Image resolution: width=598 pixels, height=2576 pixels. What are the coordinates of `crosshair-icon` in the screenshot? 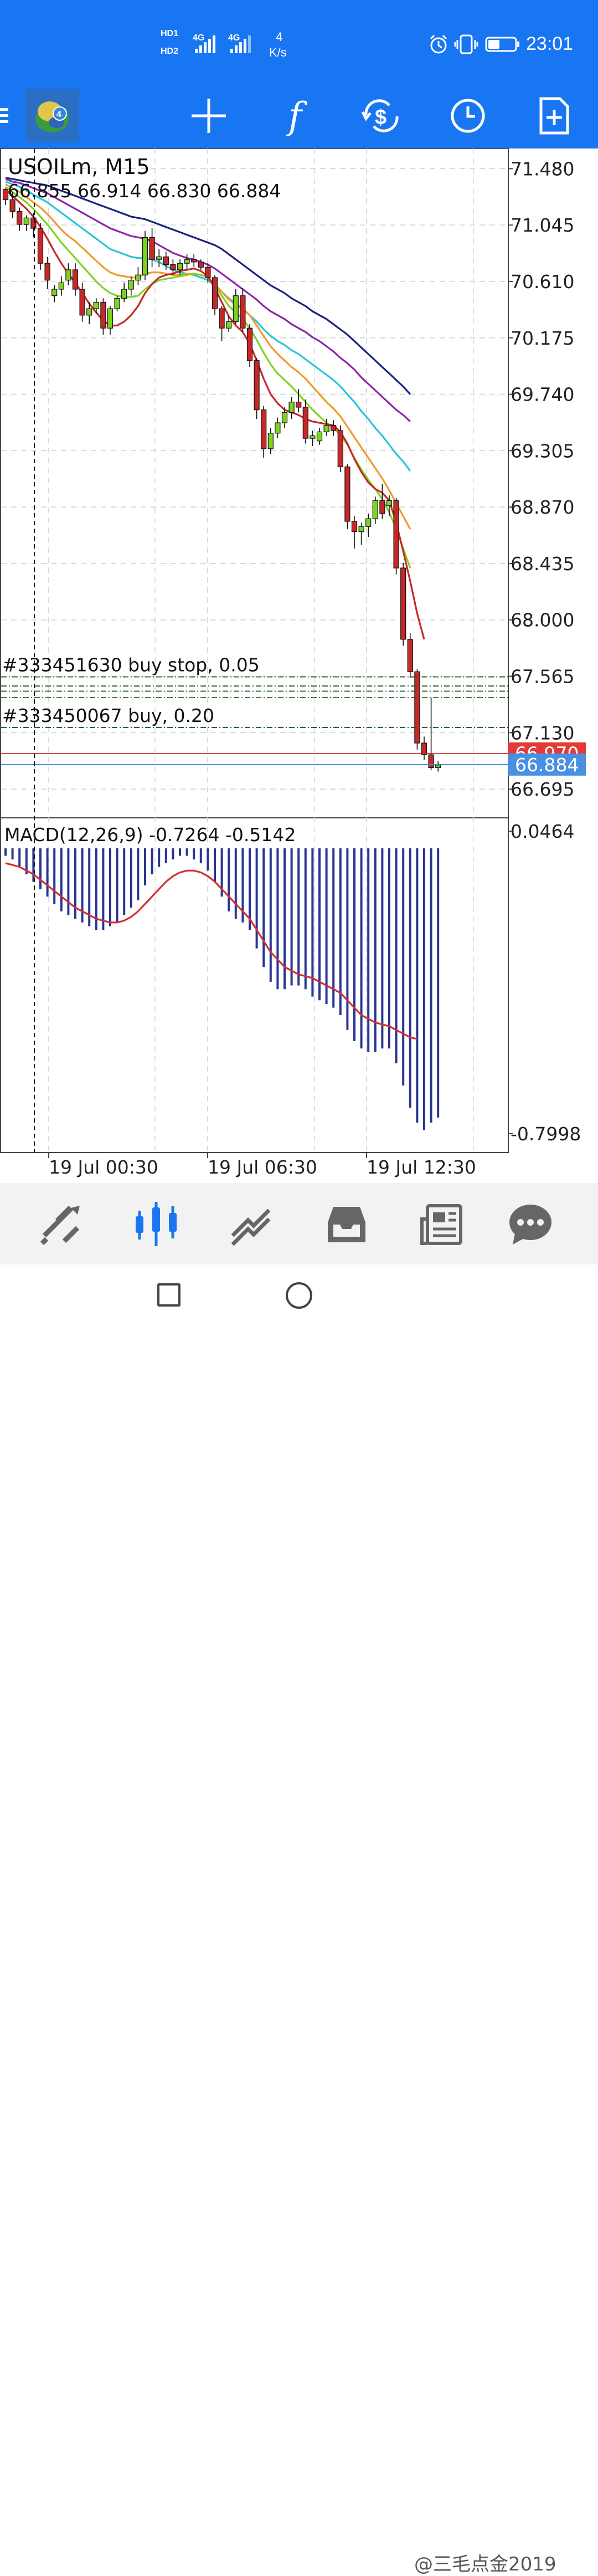 It's located at (208, 115).